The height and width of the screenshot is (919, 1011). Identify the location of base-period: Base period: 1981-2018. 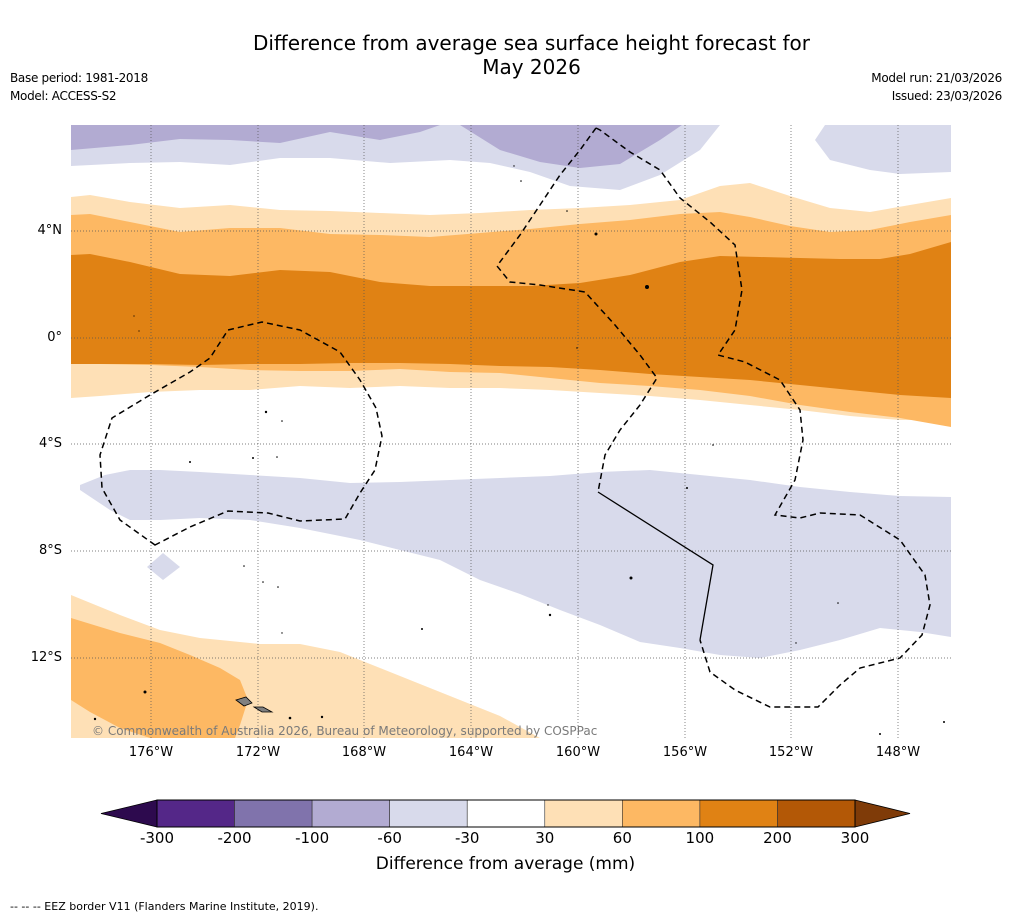
(79, 78).